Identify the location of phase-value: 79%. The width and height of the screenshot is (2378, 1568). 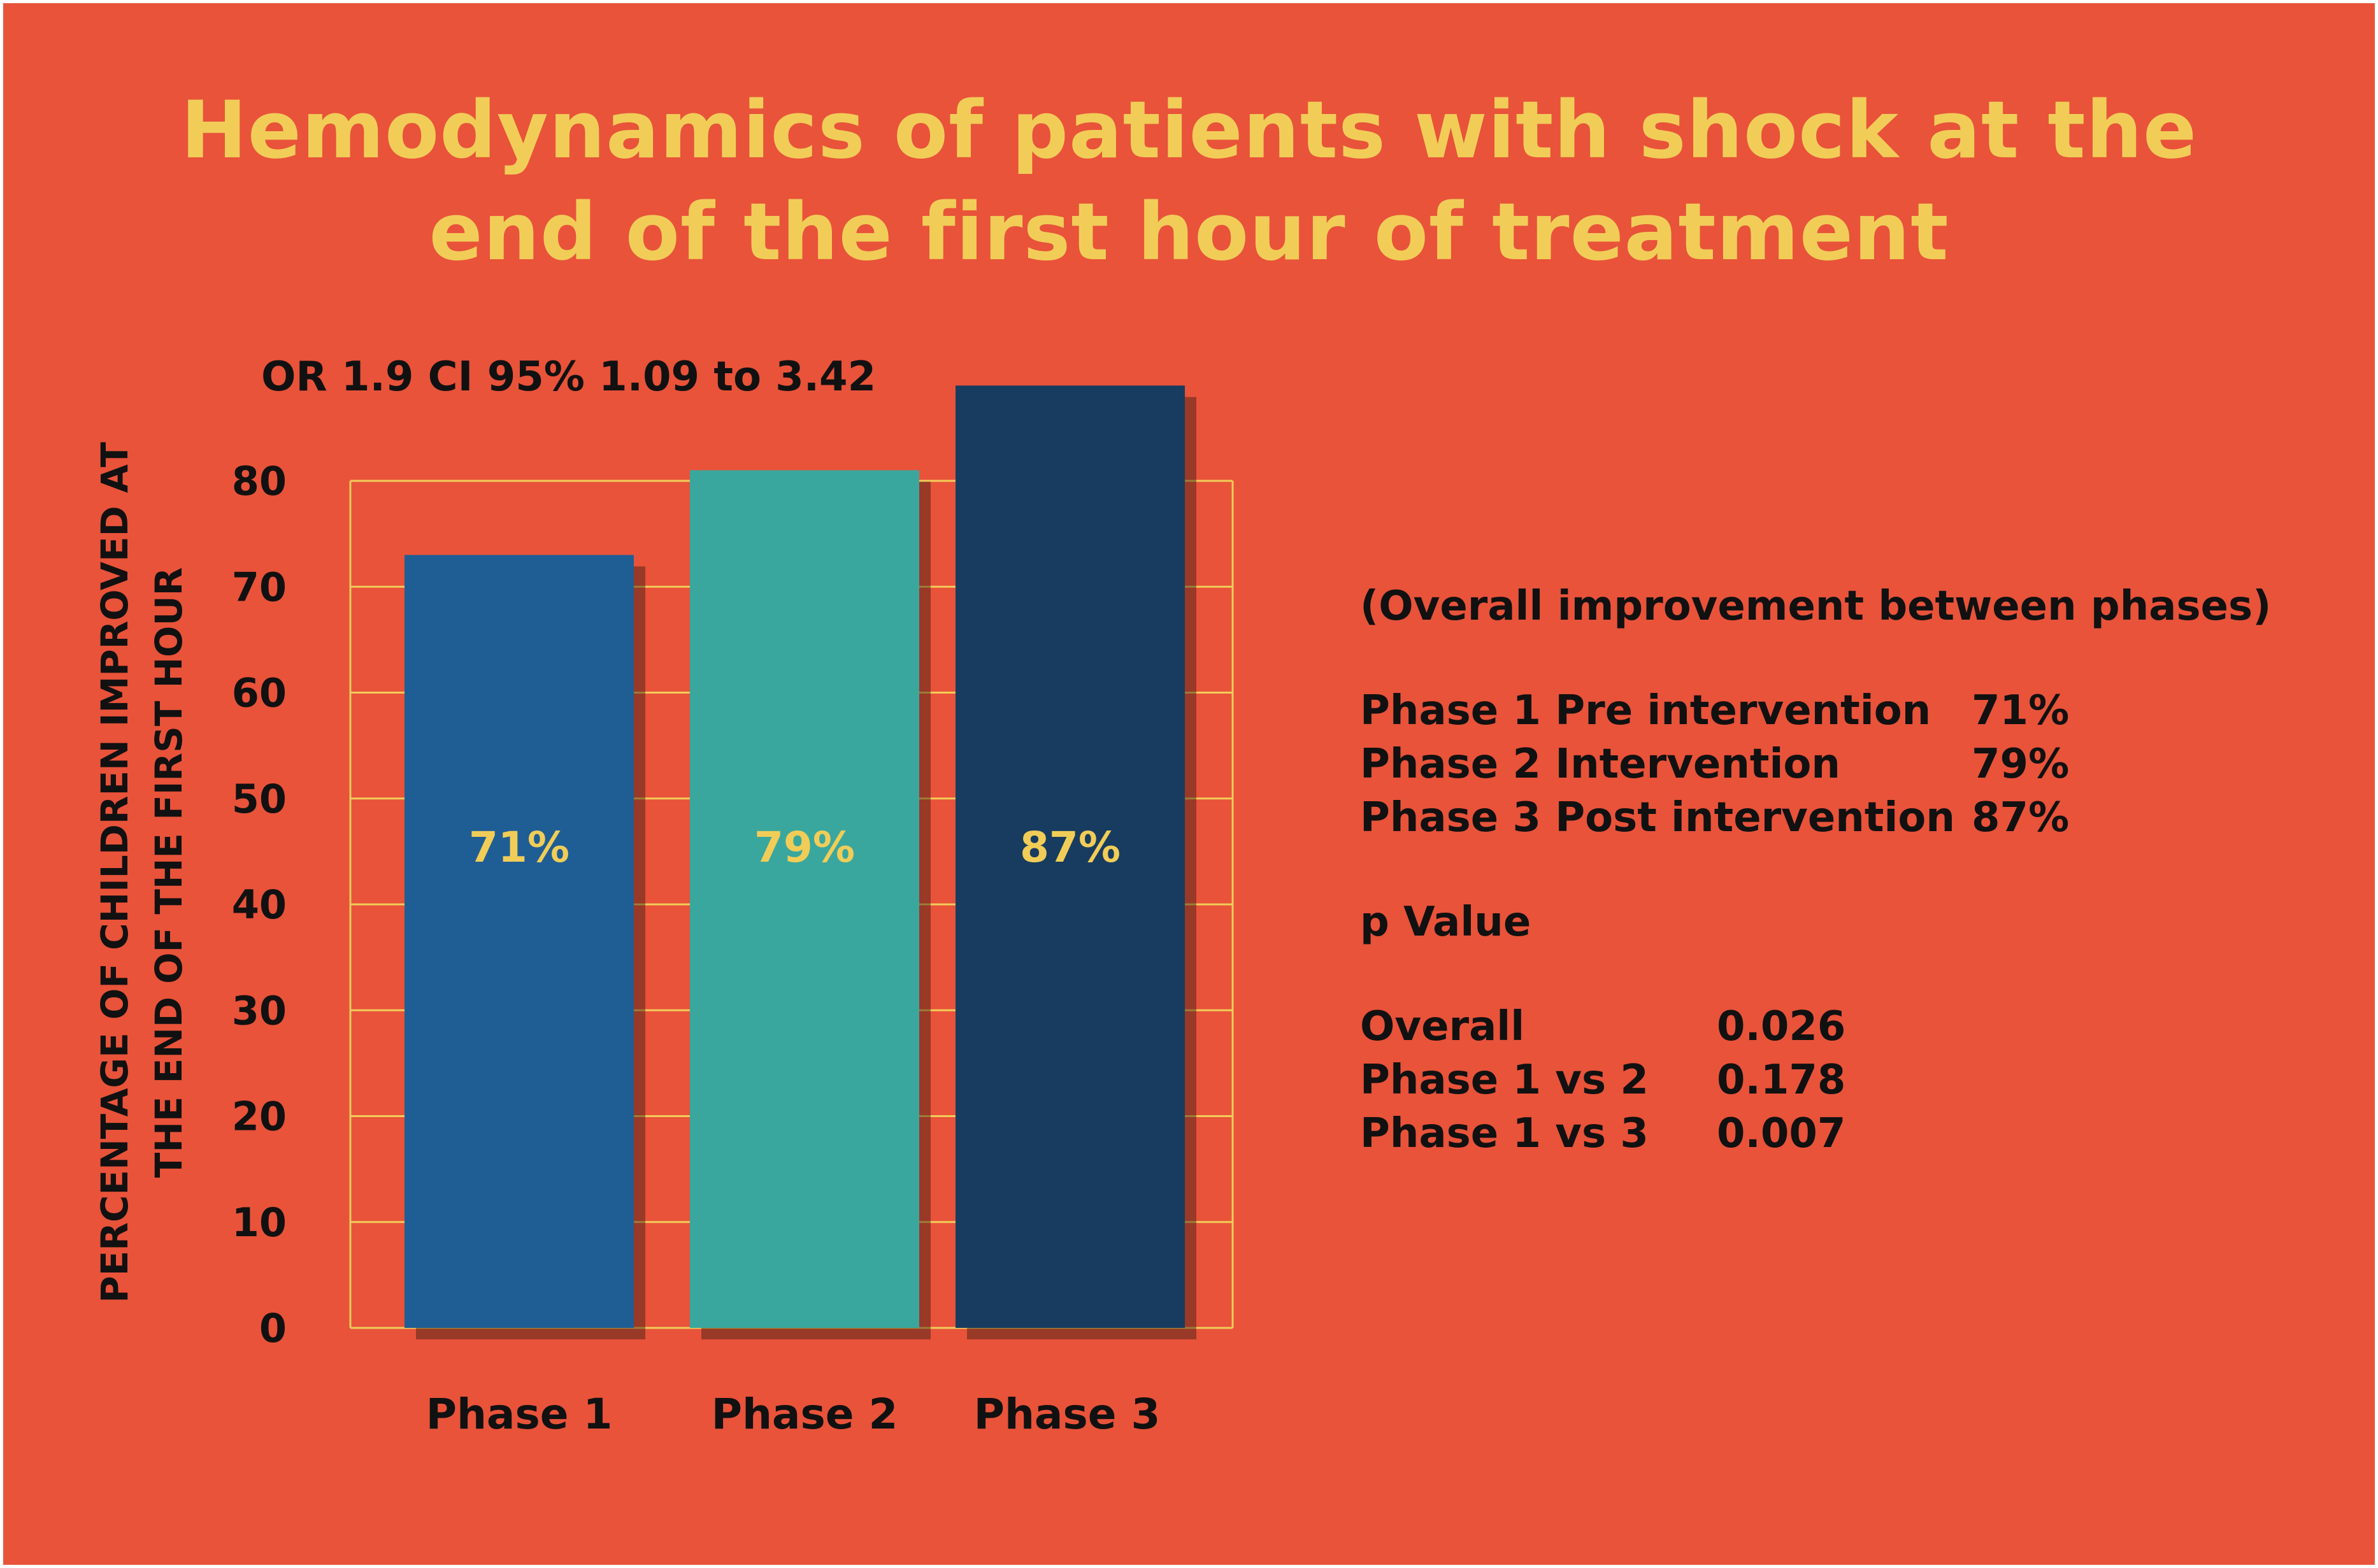
(2021, 764).